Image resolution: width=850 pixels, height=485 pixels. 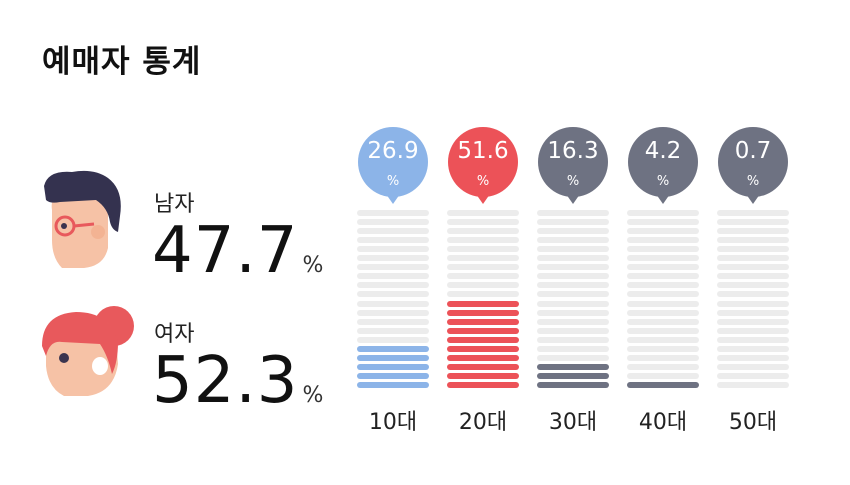 I want to click on value-bubble: 51.6%, so click(x=485, y=166).